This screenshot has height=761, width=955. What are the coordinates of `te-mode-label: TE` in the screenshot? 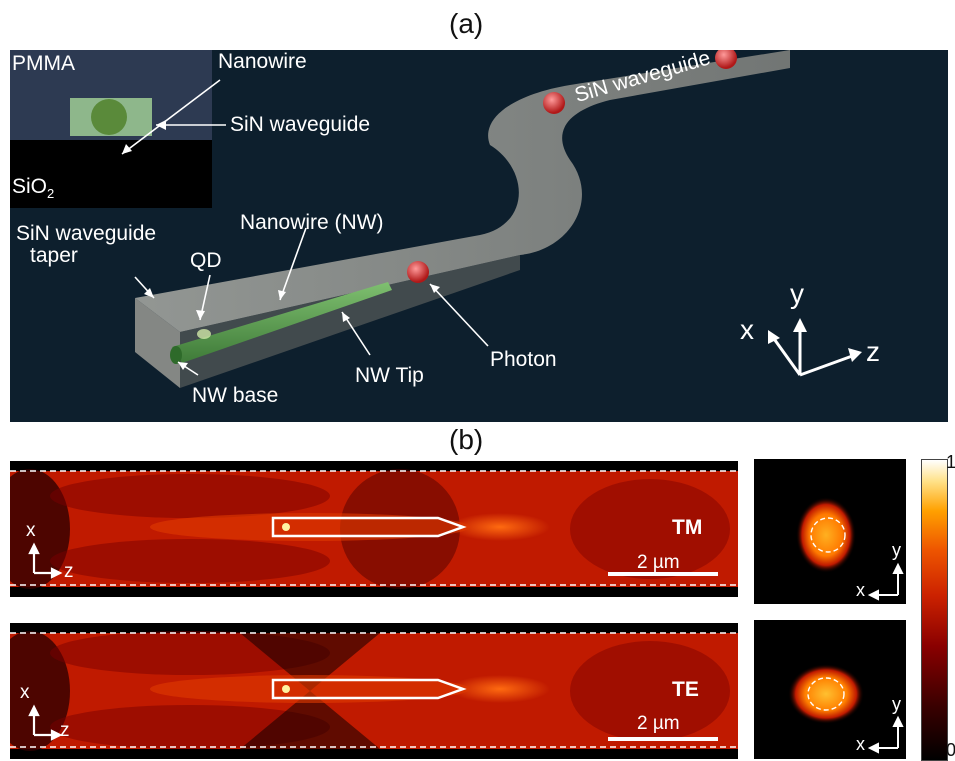 It's located at (685, 689).